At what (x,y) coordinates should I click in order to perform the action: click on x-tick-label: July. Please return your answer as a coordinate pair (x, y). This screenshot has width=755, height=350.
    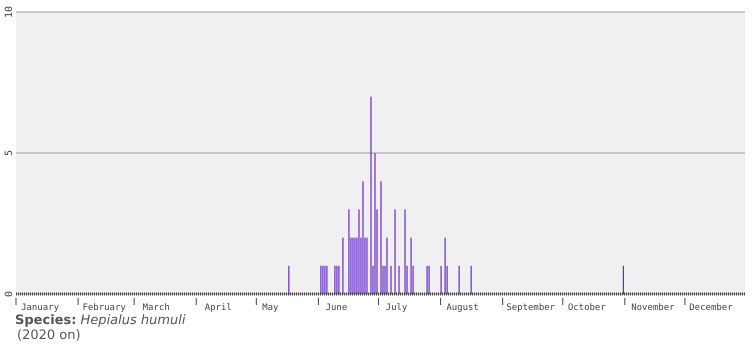
    Looking at the image, I should click on (397, 308).